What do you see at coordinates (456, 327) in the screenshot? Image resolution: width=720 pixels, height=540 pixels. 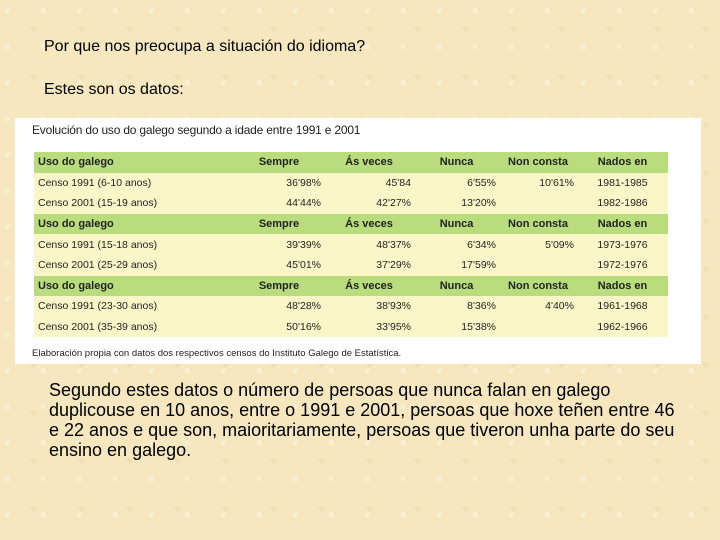 I see `table-cell: 15'38%` at bounding box center [456, 327].